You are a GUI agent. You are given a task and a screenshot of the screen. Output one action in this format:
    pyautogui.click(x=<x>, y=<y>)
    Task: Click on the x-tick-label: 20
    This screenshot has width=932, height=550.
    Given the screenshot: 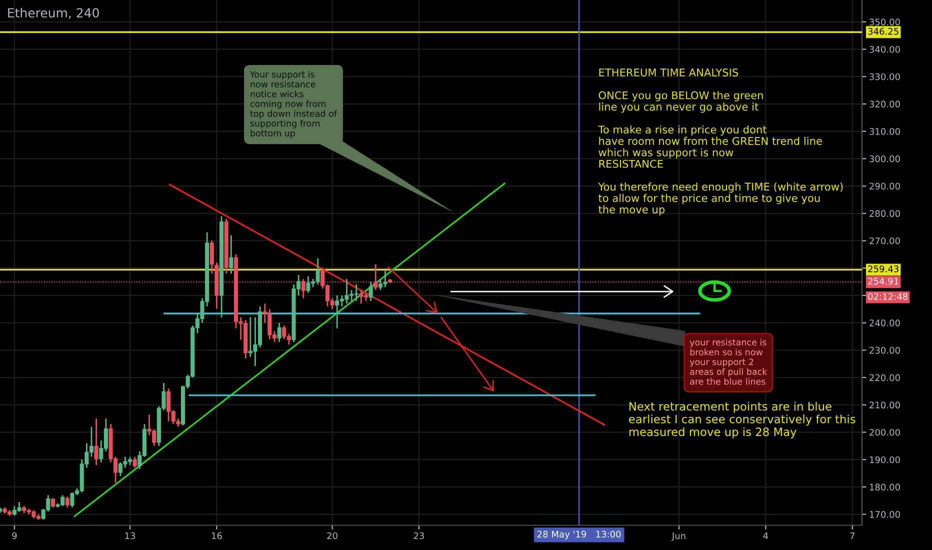 What is the action you would take?
    pyautogui.click(x=332, y=536)
    